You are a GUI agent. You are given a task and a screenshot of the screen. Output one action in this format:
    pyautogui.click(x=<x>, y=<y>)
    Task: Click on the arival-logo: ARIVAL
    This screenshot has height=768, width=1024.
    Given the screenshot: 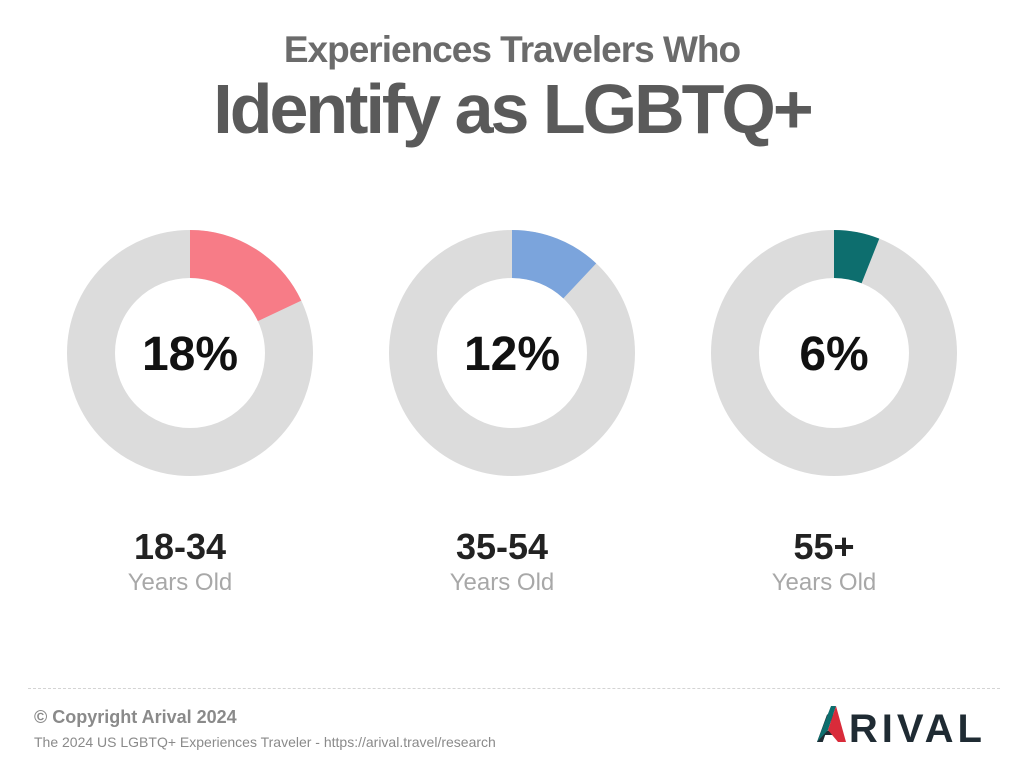 What is the action you would take?
    pyautogui.click(x=901, y=728)
    